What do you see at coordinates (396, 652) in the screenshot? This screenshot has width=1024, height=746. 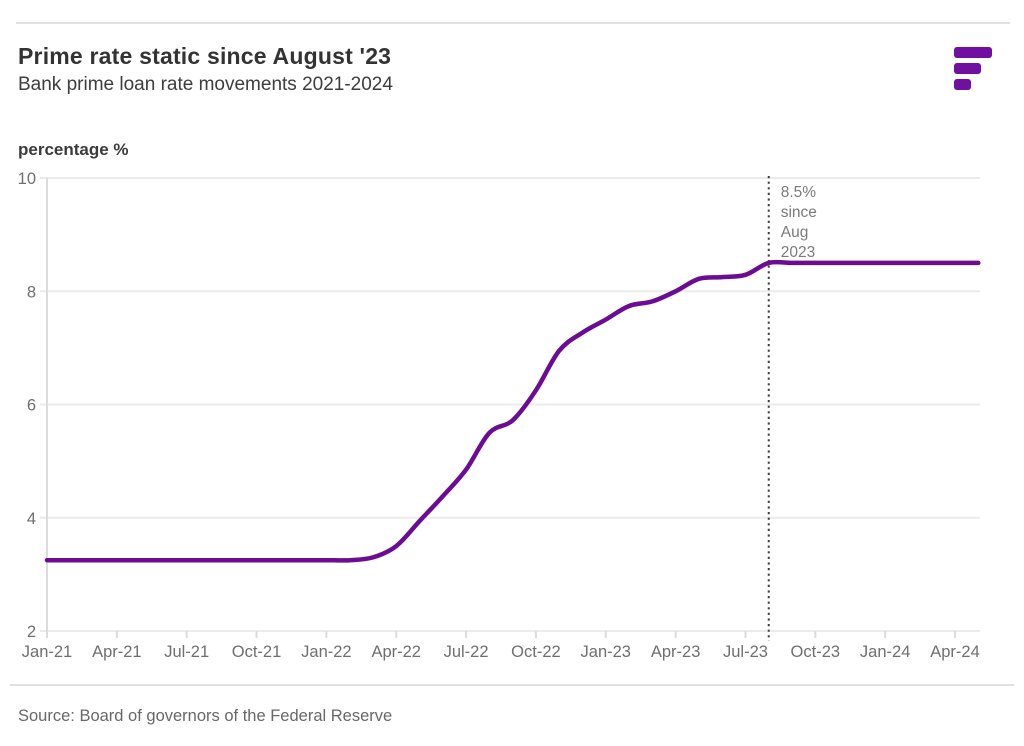 I see `x-tick-label: Apr-22` at bounding box center [396, 652].